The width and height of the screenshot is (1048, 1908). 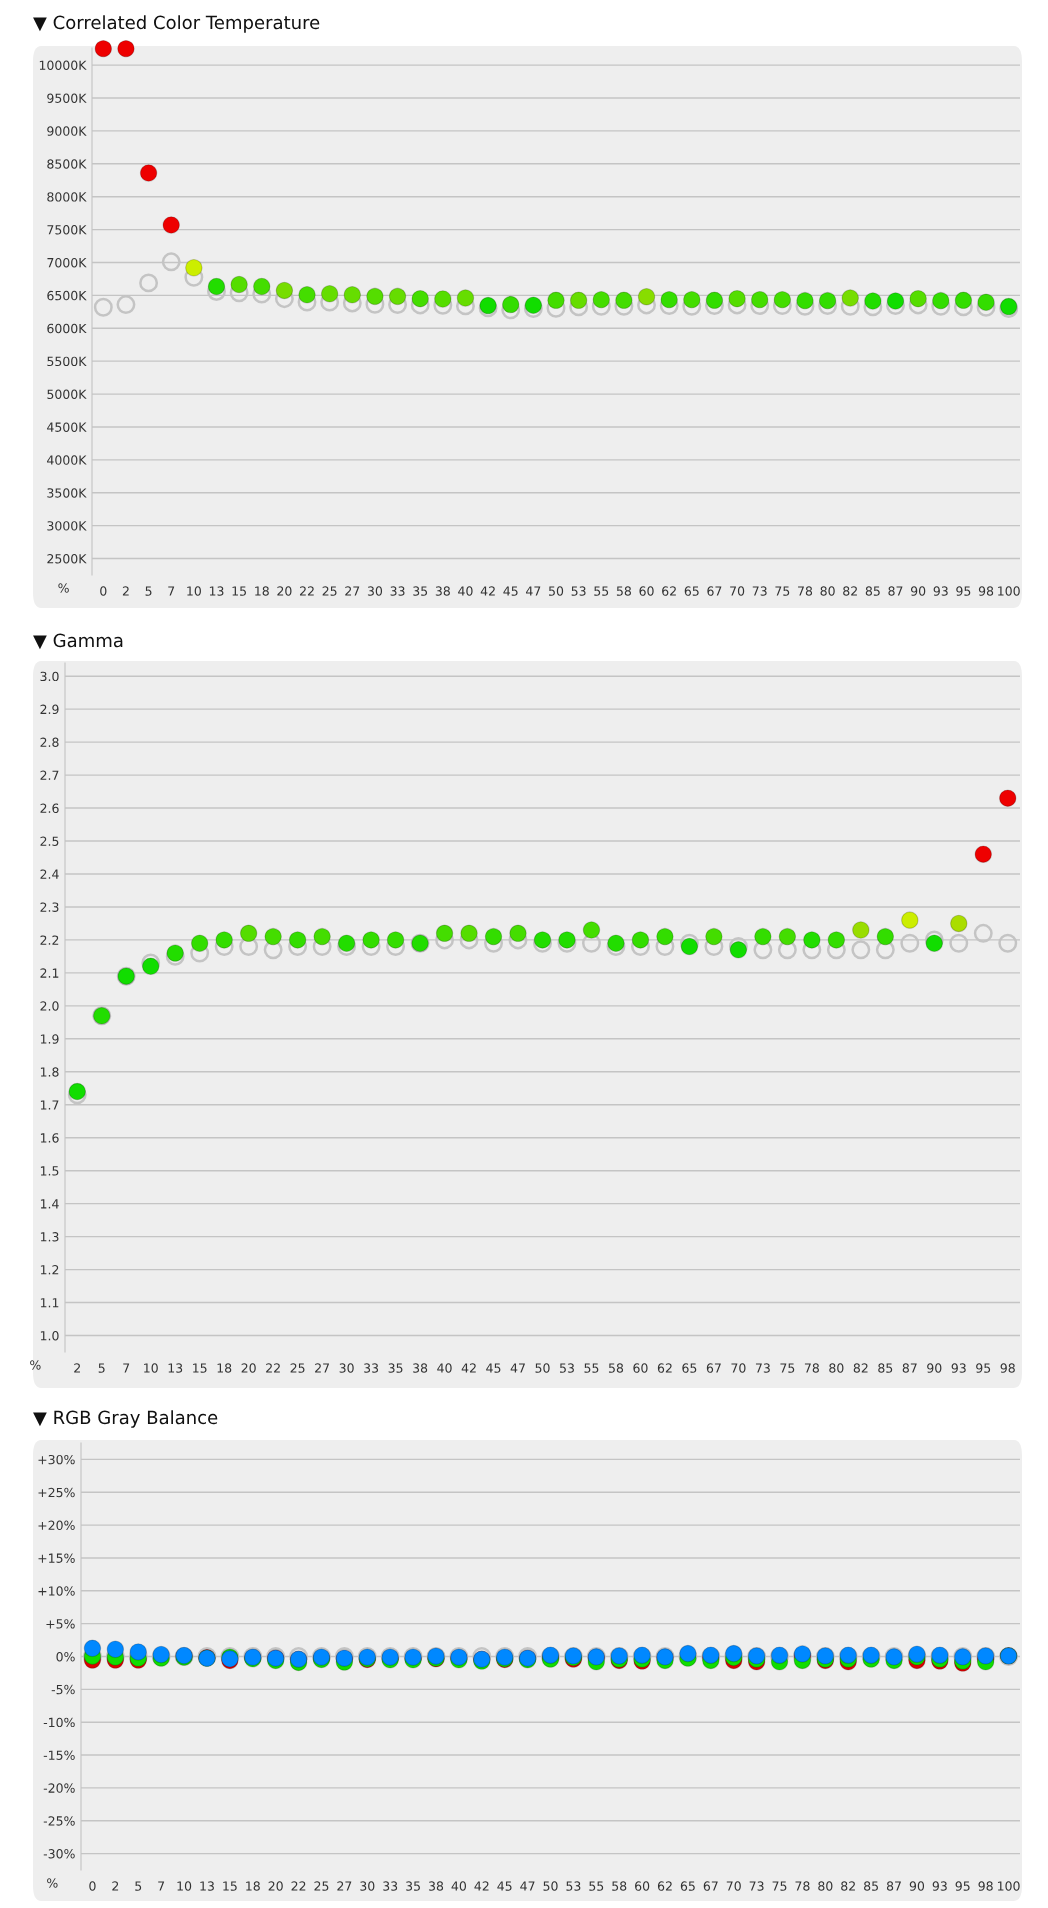 What do you see at coordinates (126, 1368) in the screenshot?
I see `x-tick-label: 7` at bounding box center [126, 1368].